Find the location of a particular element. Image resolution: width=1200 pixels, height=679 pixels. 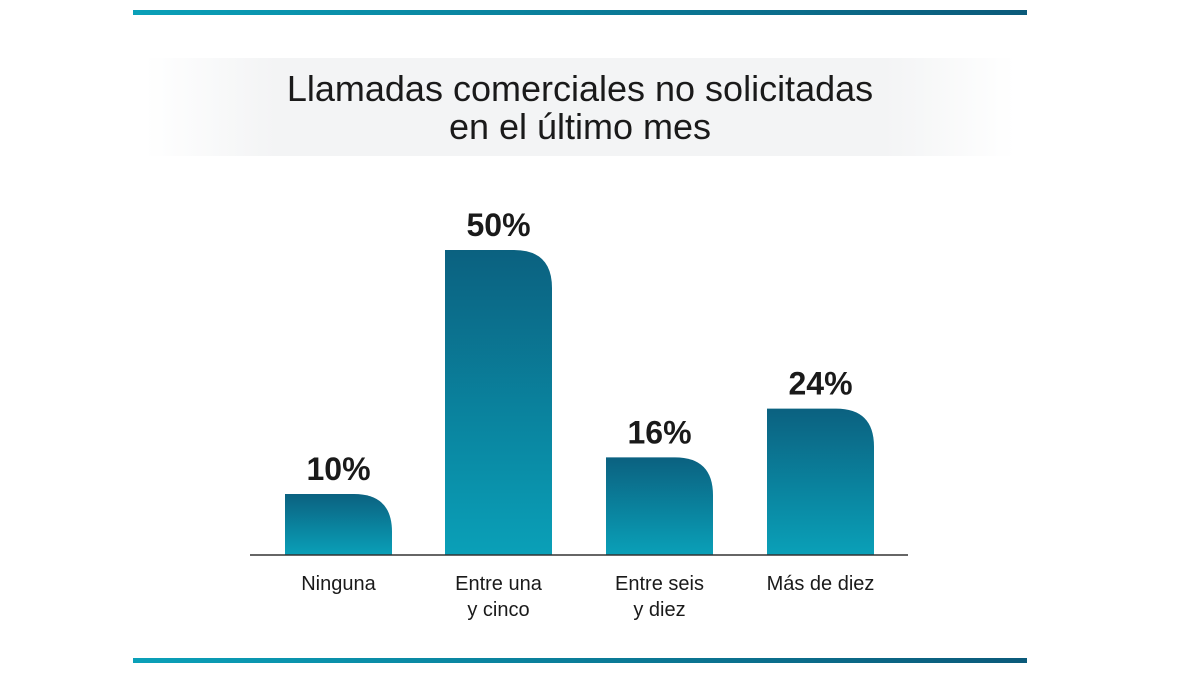

title-band is located at coordinates (580, 107).